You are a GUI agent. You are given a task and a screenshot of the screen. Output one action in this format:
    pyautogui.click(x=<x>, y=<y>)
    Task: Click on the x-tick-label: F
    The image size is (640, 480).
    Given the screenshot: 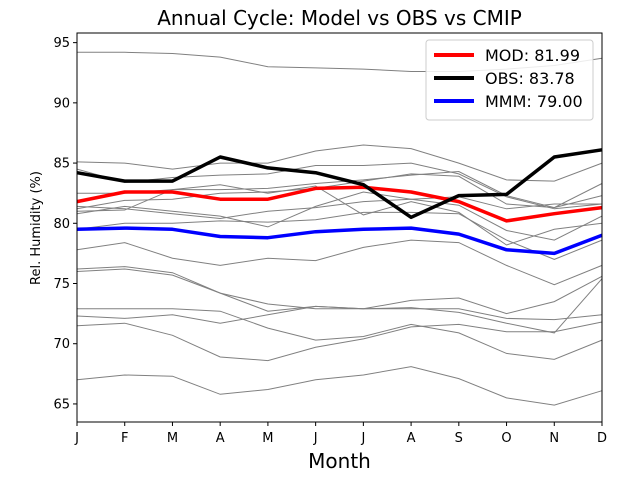 What is the action you would take?
    pyautogui.click(x=124, y=438)
    